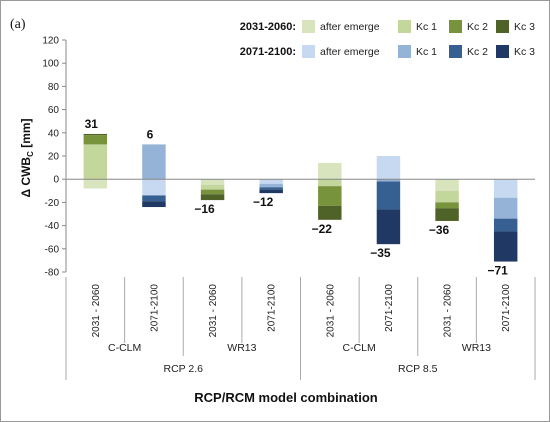  What do you see at coordinates (268, 27) in the screenshot?
I see `legend-period-label: 2031-2060:` at bounding box center [268, 27].